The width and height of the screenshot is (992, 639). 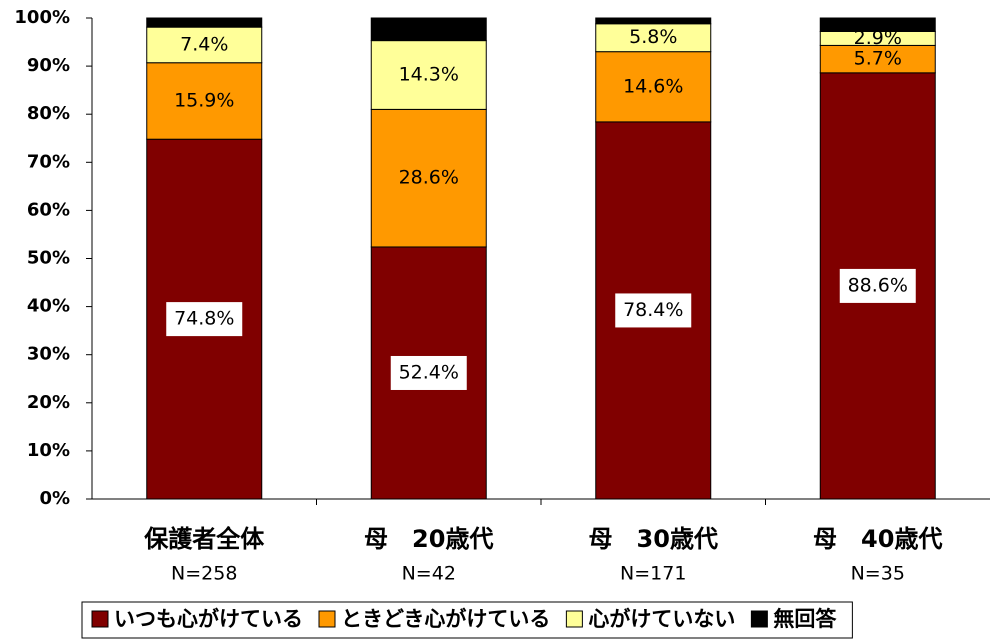 What do you see at coordinates (878, 38) in the screenshot?
I see `data-label: 2.9%` at bounding box center [878, 38].